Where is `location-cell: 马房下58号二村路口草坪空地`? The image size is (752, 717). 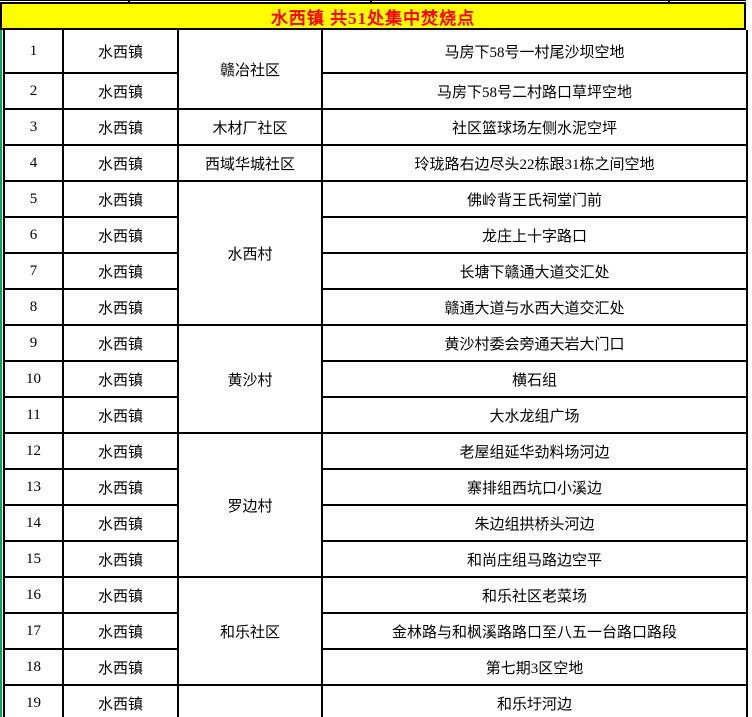
location-cell: 马房下58号二村路口草坪空地 is located at coordinates (534, 91).